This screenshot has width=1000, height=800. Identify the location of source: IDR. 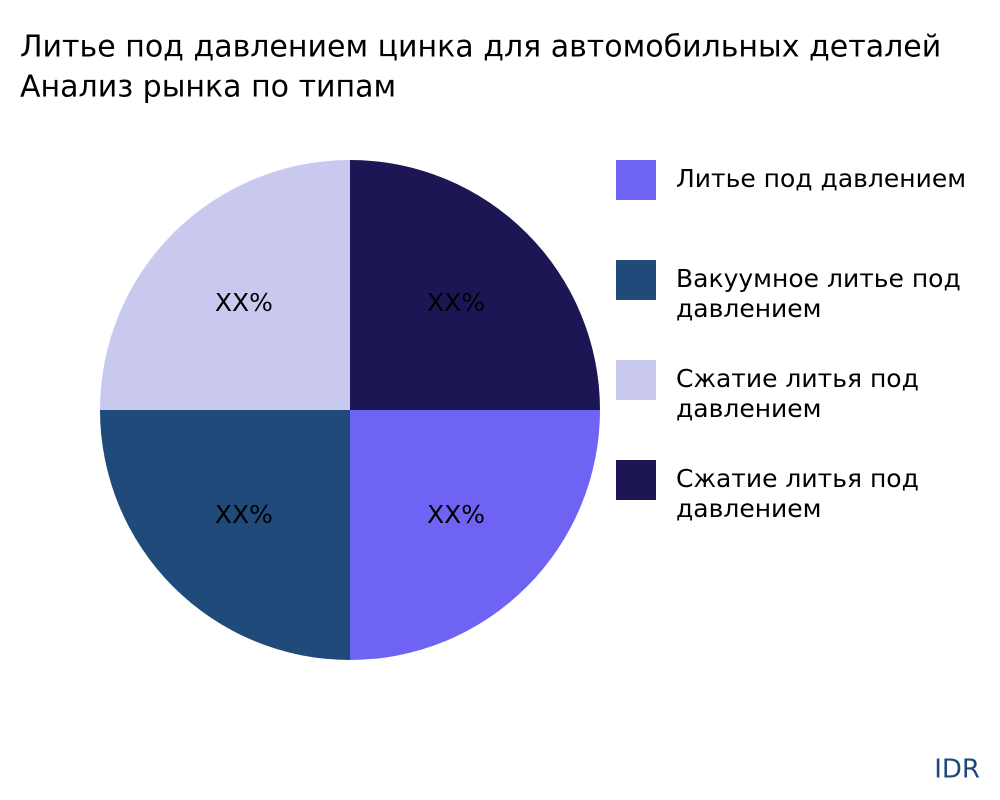
(957, 770).